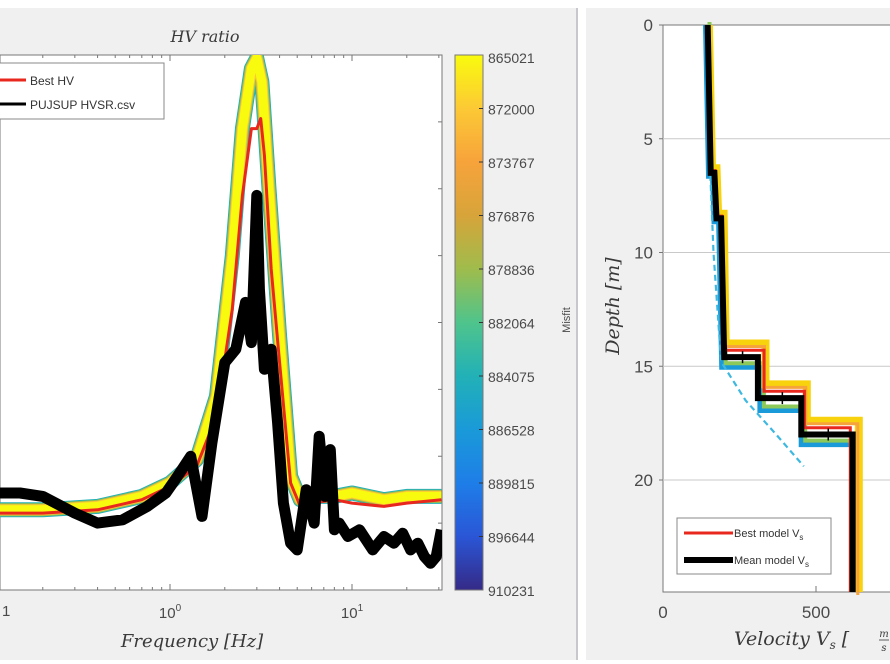 This screenshot has width=890, height=664. What do you see at coordinates (662, 612) in the screenshot?
I see `vs-x-tick-label-0: 0` at bounding box center [662, 612].